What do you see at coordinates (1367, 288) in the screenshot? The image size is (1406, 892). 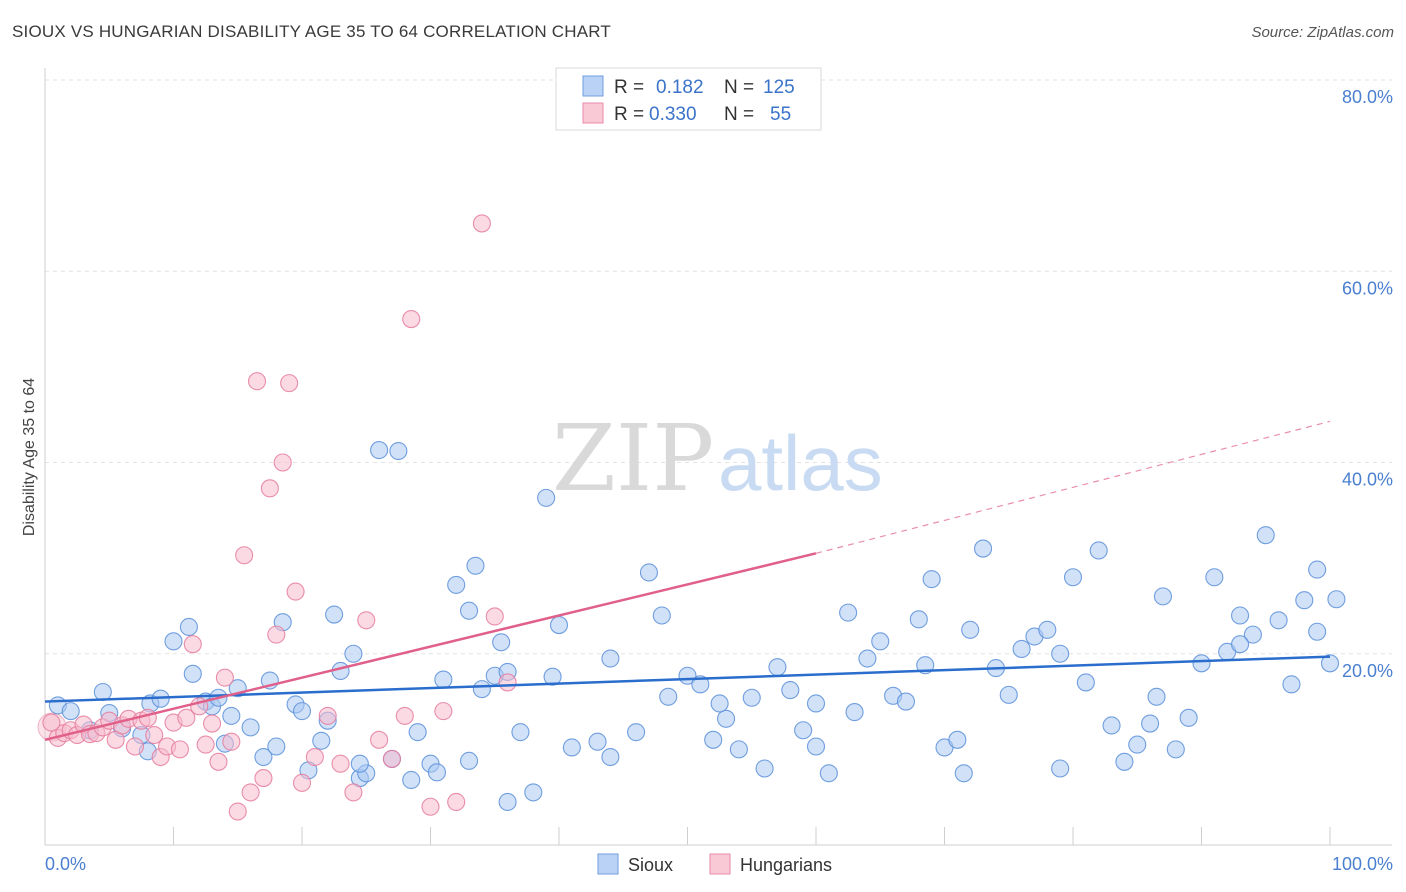 I see `y-tick-label: 60.0%` at bounding box center [1367, 288].